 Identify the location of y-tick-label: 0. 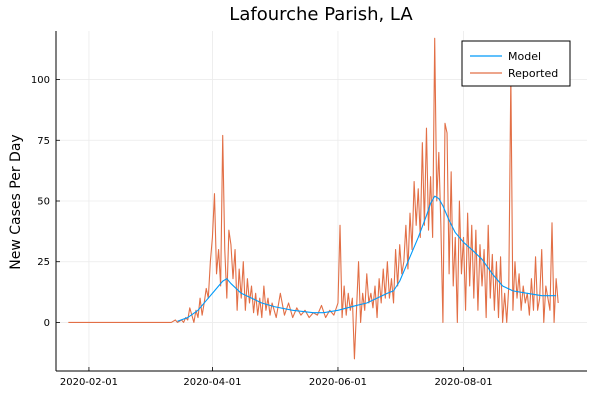
(47, 323).